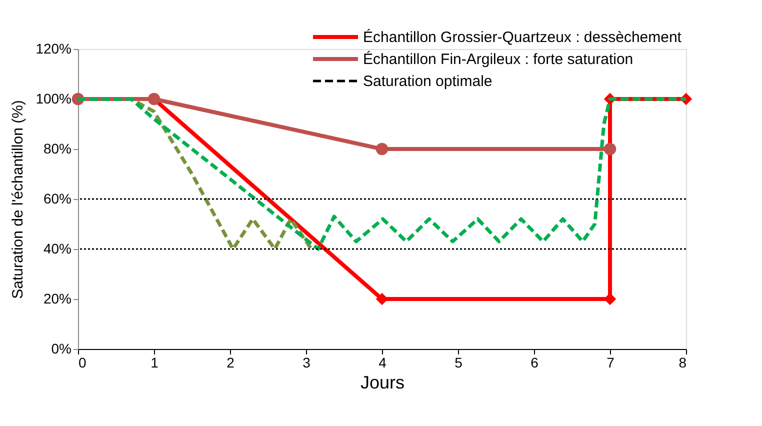  Describe the element at coordinates (682, 362) in the screenshot. I see `x-tick-label: 8` at that location.